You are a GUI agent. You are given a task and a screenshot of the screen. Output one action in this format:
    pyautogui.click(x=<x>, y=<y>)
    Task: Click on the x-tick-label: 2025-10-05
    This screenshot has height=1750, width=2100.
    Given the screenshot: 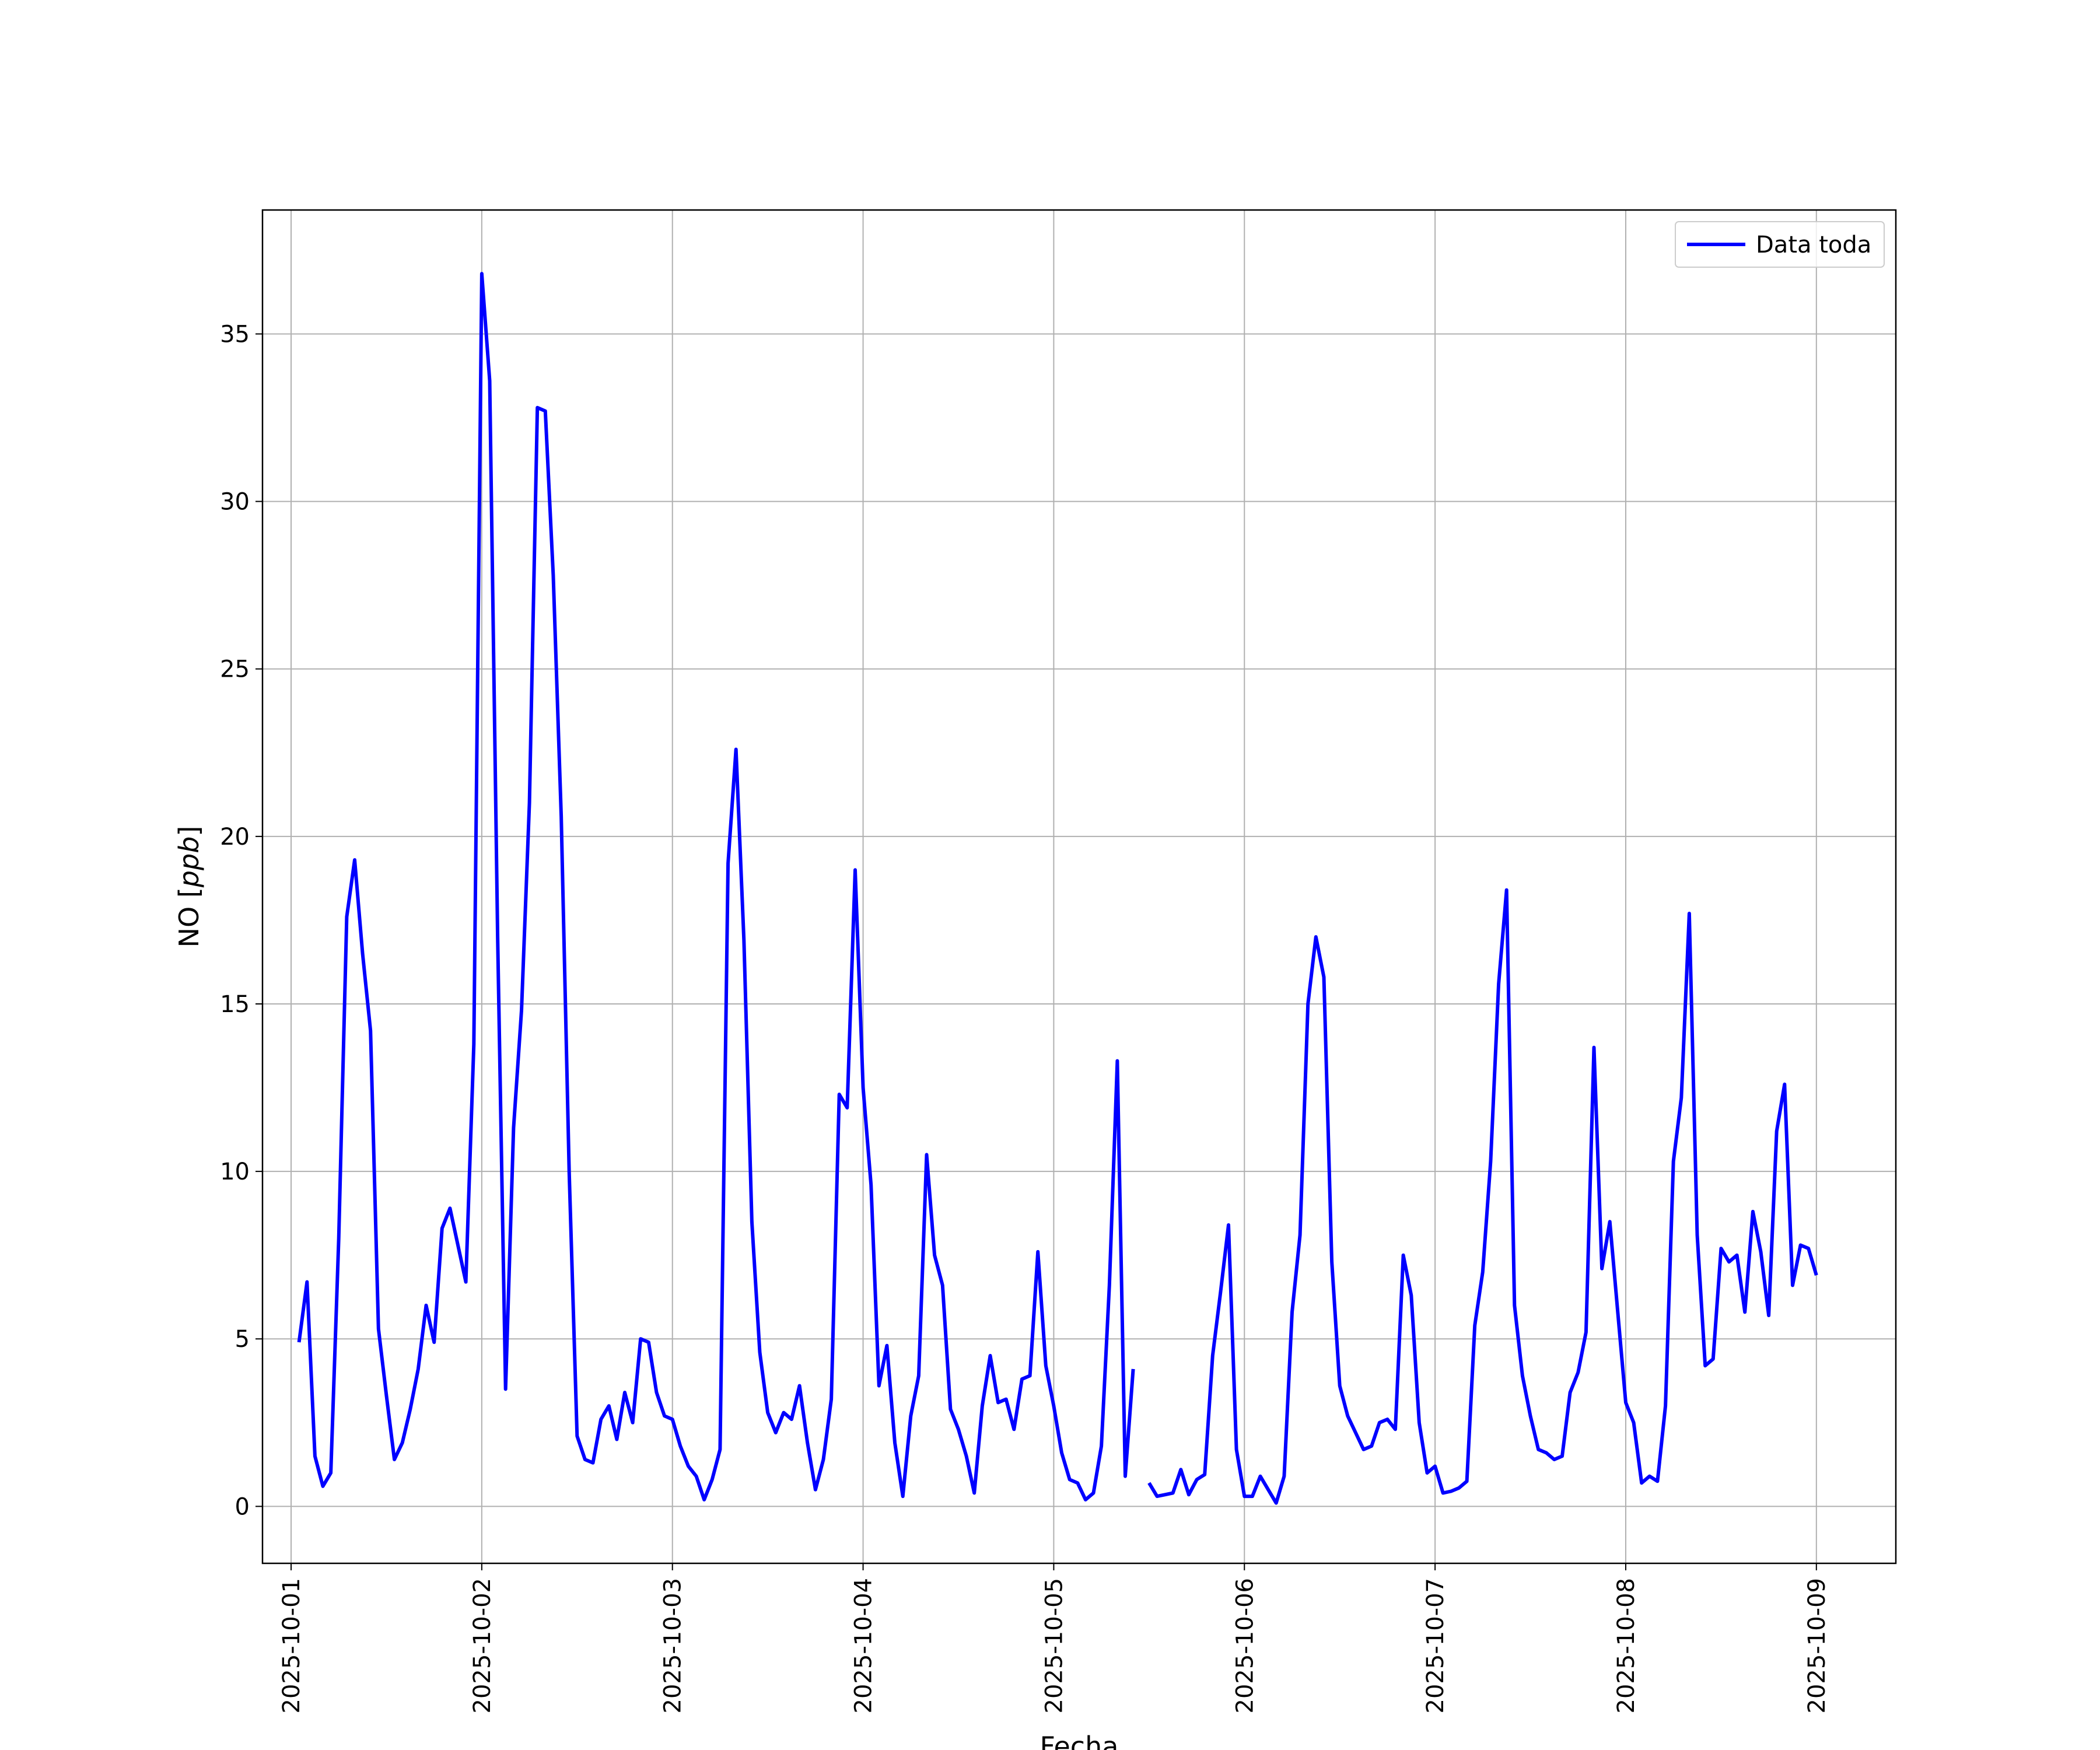 What is the action you would take?
    pyautogui.click(x=1054, y=1645)
    